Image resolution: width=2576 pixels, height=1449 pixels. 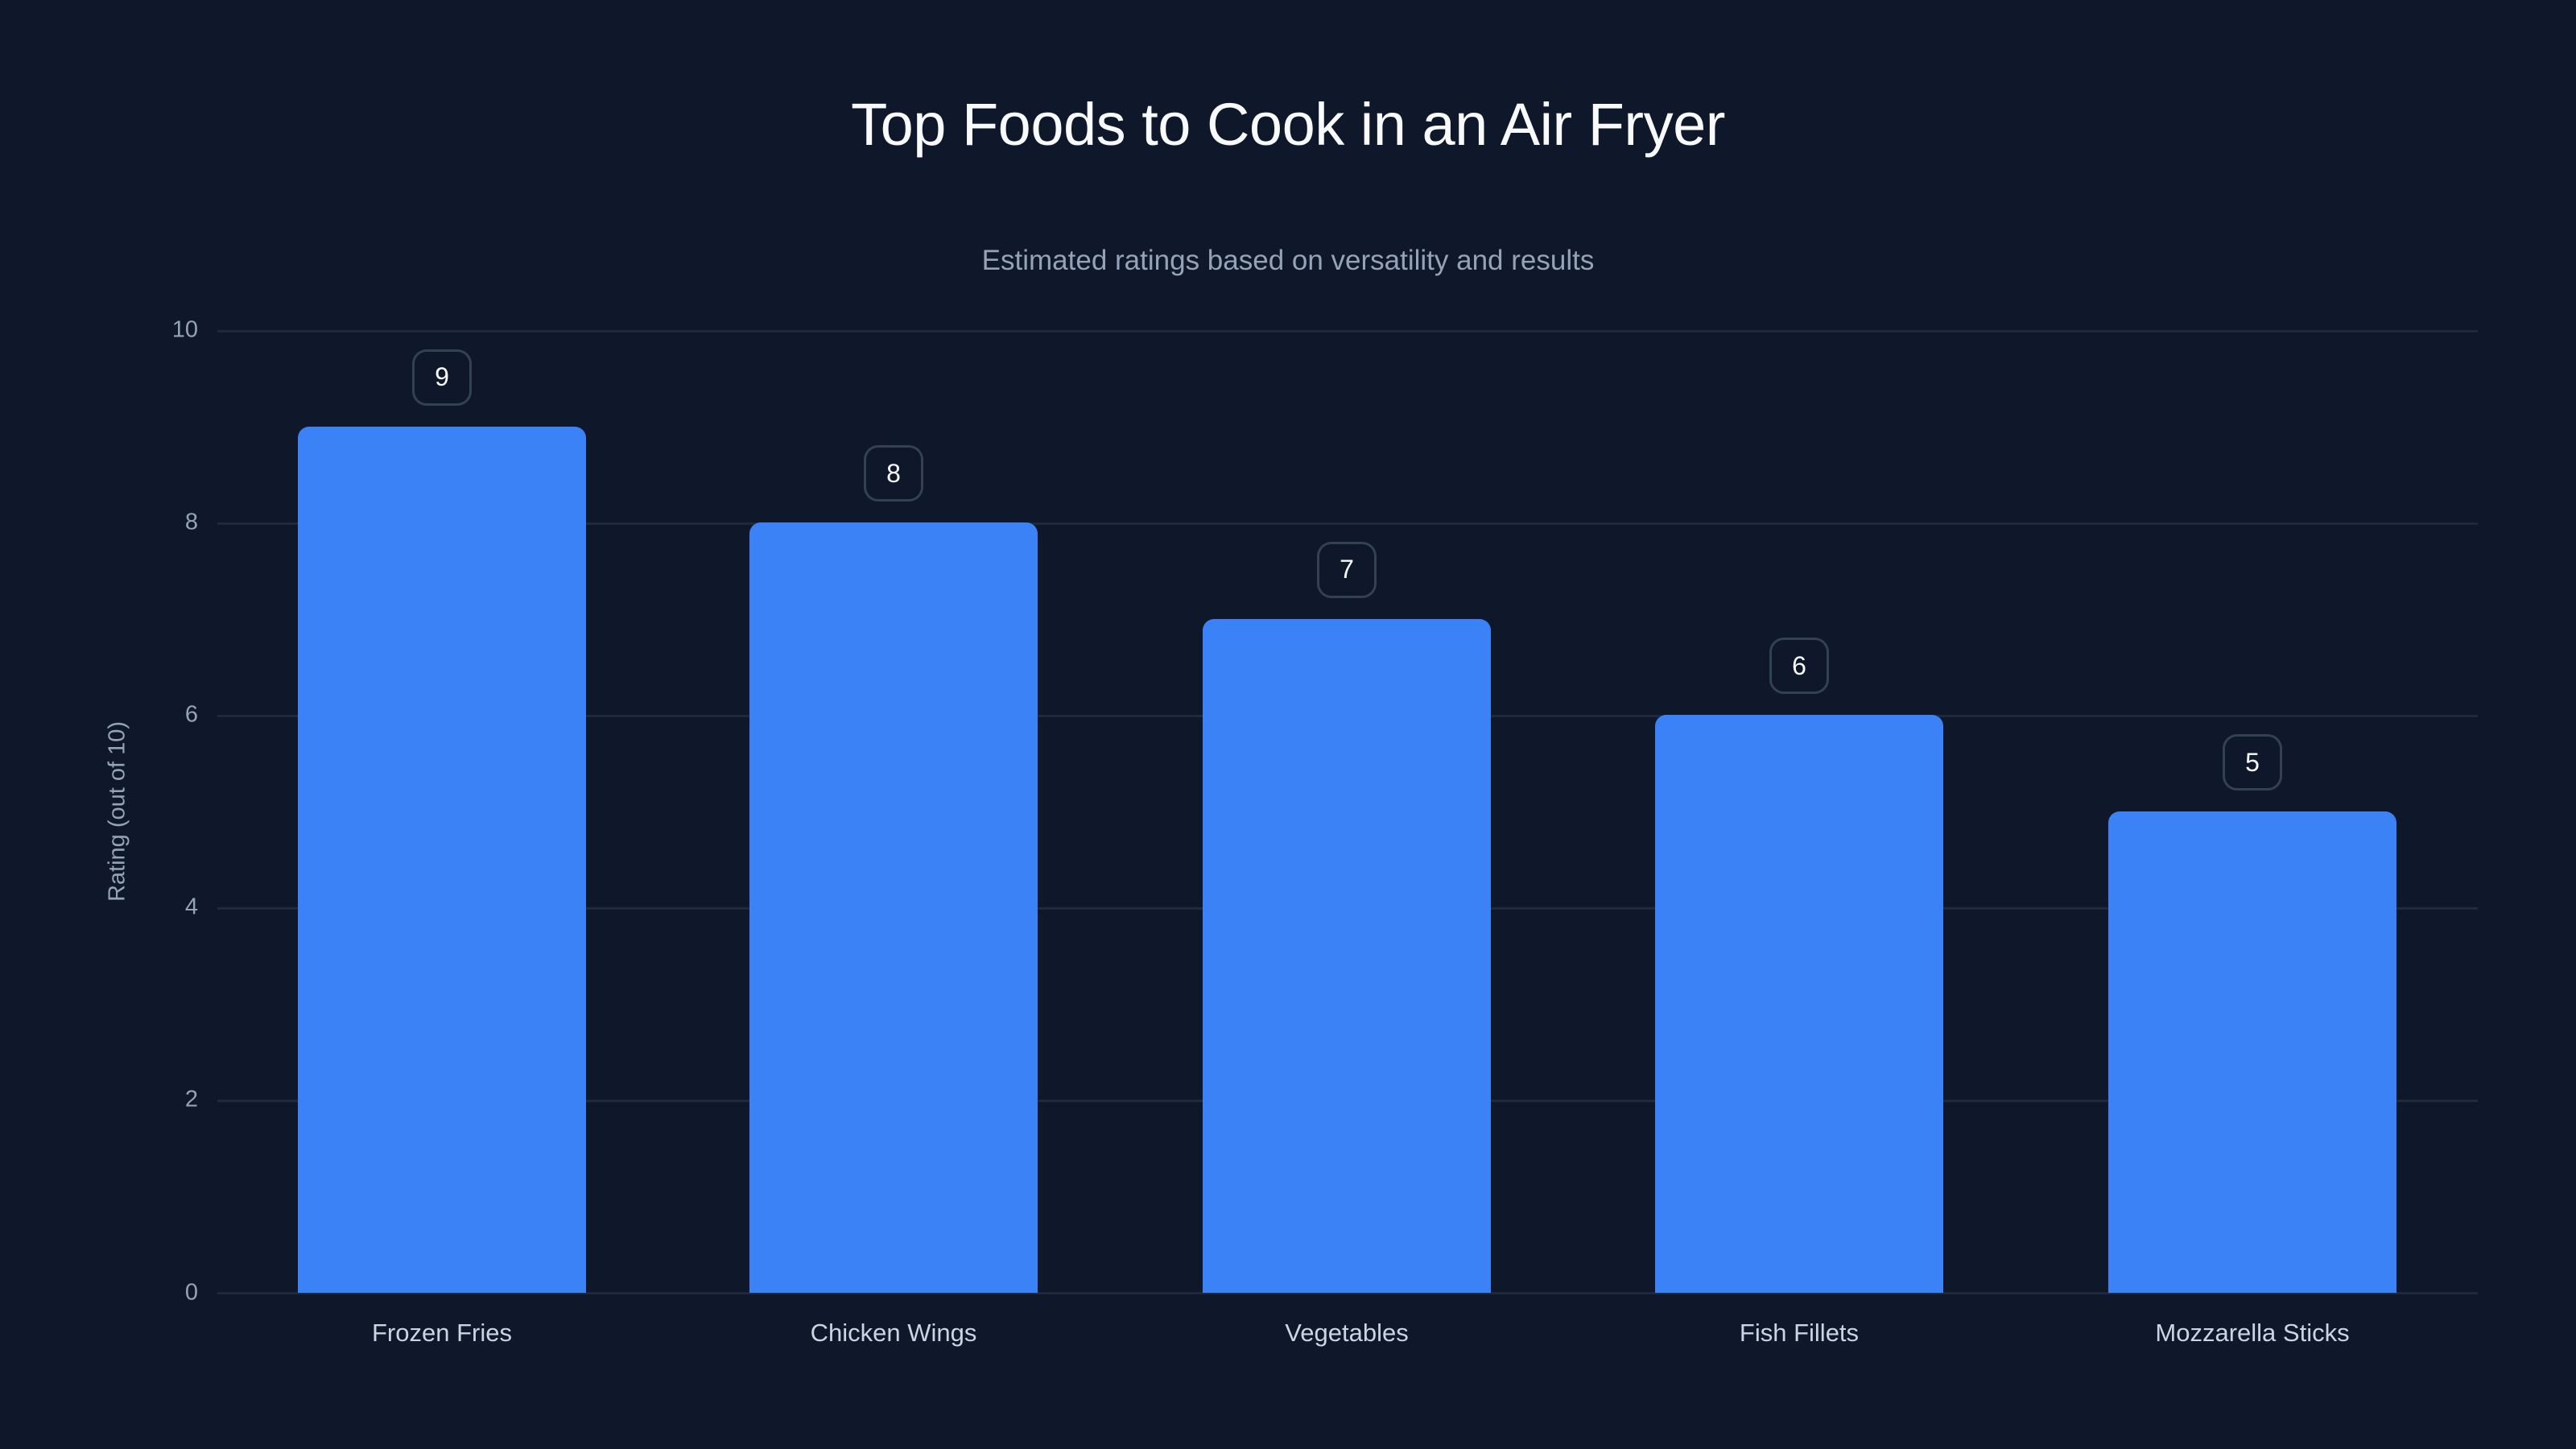 I want to click on x-tick-label: Frozen Fries, so click(x=442, y=1333).